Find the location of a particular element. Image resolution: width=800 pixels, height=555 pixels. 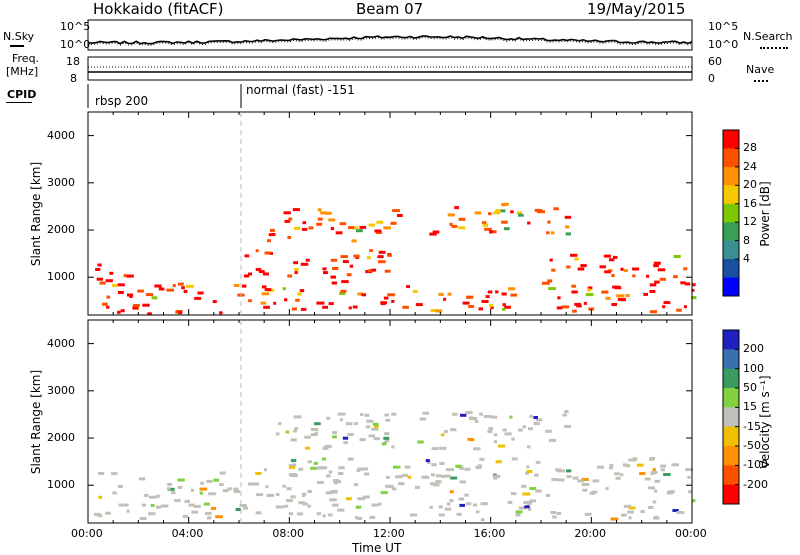

freq-label-line1: Freq. is located at coordinates (26, 58).